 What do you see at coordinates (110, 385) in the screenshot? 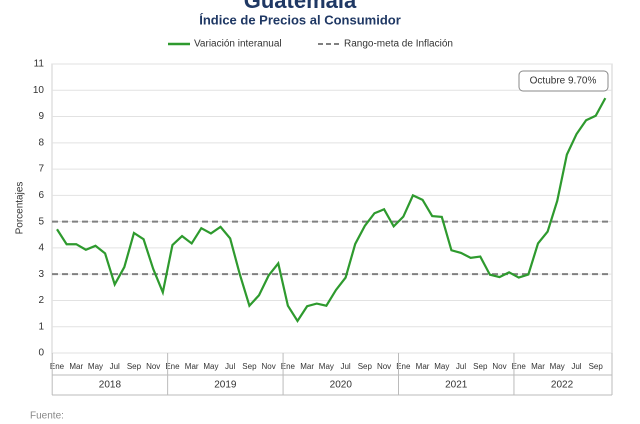
I see `year-label: 2018` at bounding box center [110, 385].